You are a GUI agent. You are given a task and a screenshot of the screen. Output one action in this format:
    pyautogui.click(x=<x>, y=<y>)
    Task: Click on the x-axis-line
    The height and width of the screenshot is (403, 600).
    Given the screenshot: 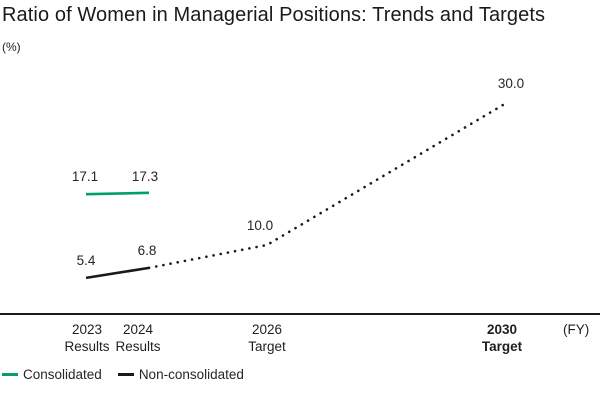 What is the action you would take?
    pyautogui.click(x=300, y=314)
    